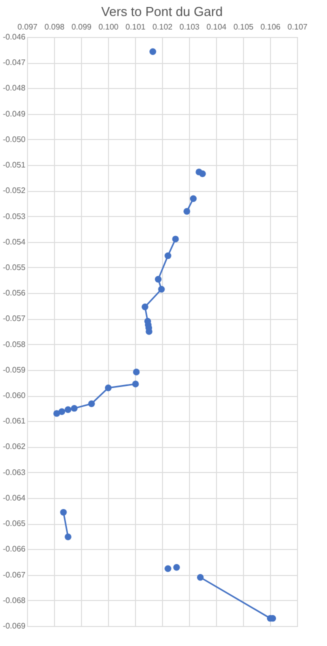 This screenshot has width=327, height=646. What do you see at coordinates (135, 27) in the screenshot?
I see `x-tick-label: 0.101` at bounding box center [135, 27].